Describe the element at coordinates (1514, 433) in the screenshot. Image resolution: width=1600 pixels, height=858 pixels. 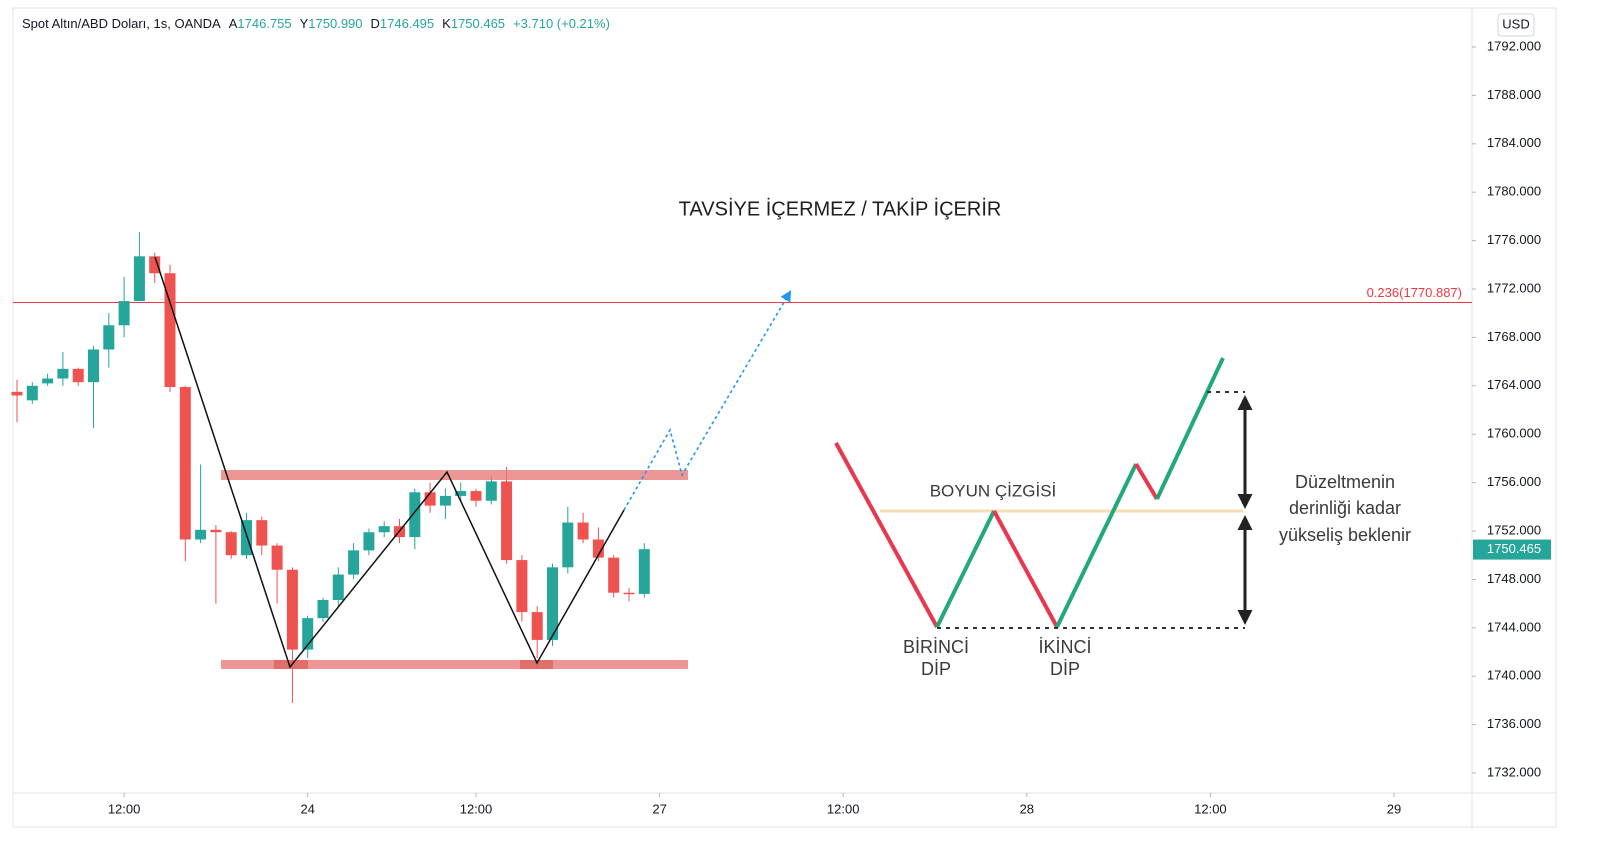
I see `y-tick-label: 1760.000` at that location.